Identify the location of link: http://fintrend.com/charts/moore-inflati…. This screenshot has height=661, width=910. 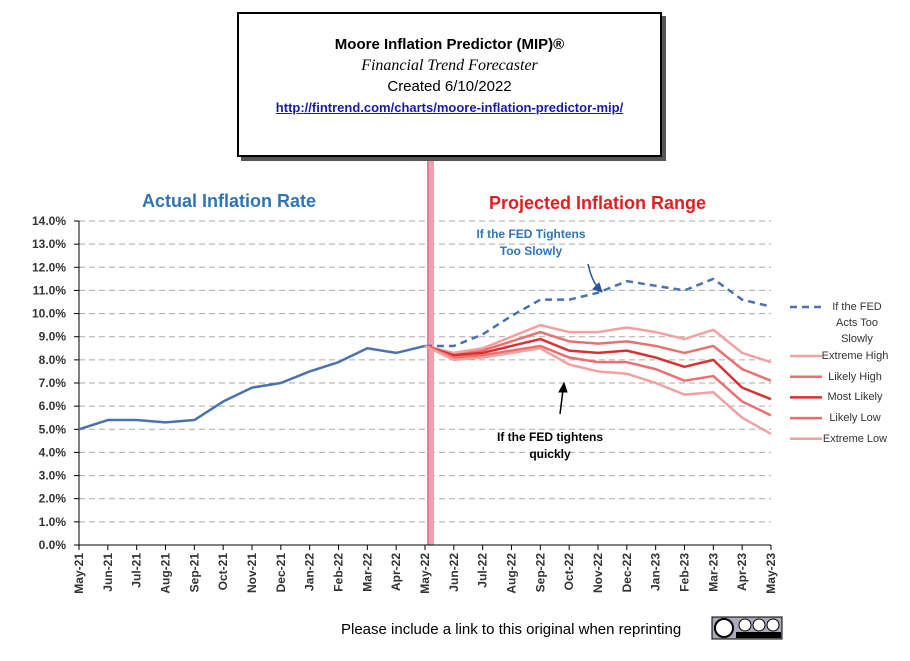
(449, 107).